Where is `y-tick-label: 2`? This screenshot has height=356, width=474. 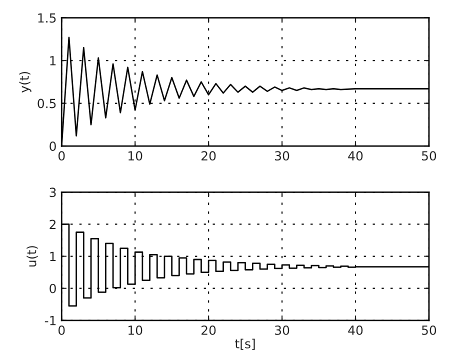 y-tick-label: 2 is located at coordinates (53, 224).